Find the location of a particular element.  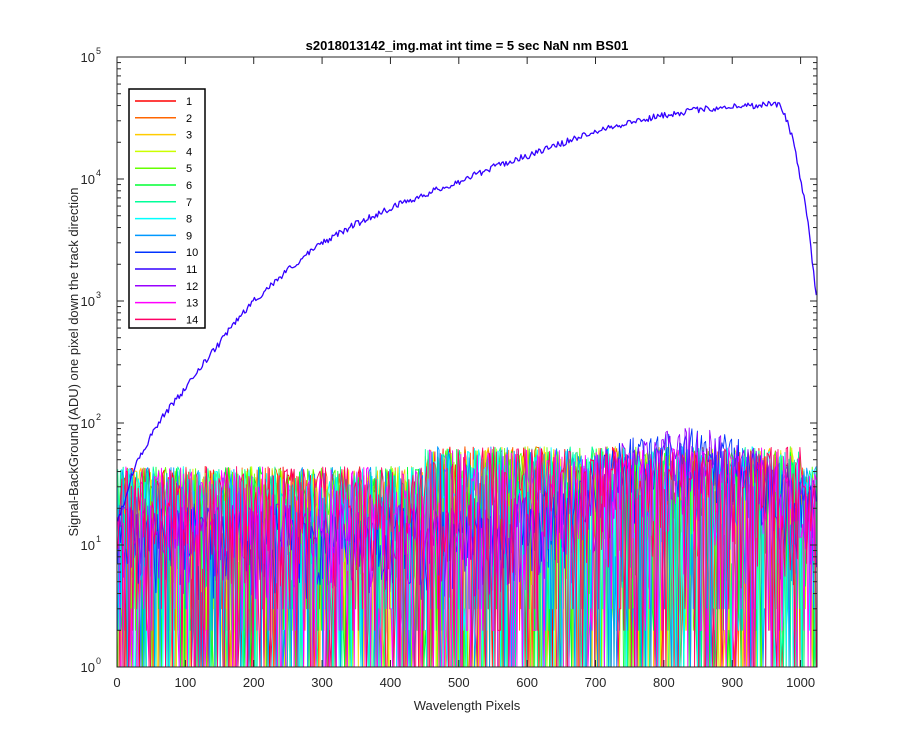

y-tick-exponent: 1 is located at coordinates (98, 539).